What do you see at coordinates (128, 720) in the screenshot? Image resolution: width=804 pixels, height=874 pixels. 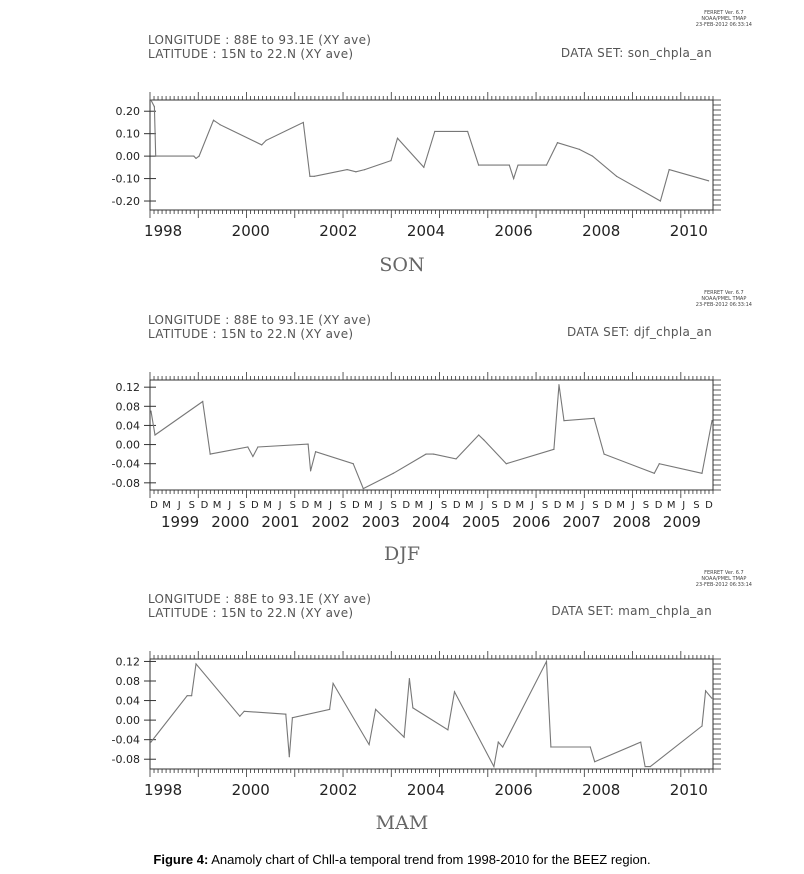 I see `mam-ytick-label: 0.00` at bounding box center [128, 720].